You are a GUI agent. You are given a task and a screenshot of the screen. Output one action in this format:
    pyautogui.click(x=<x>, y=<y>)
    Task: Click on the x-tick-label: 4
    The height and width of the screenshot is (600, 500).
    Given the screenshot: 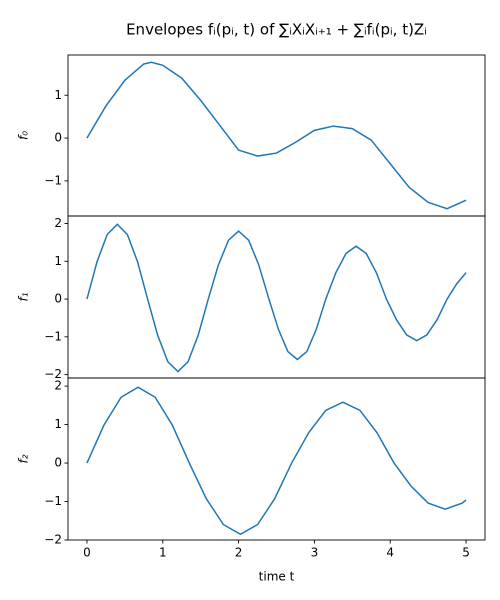 What is the action you would take?
    pyautogui.click(x=390, y=553)
    